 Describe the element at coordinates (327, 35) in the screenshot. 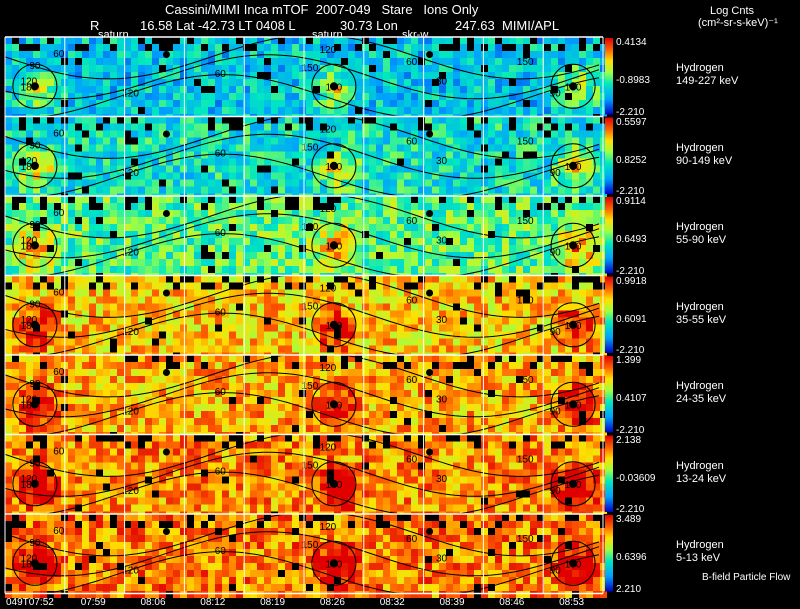

I see `saturn-label-mid: saturn` at that location.